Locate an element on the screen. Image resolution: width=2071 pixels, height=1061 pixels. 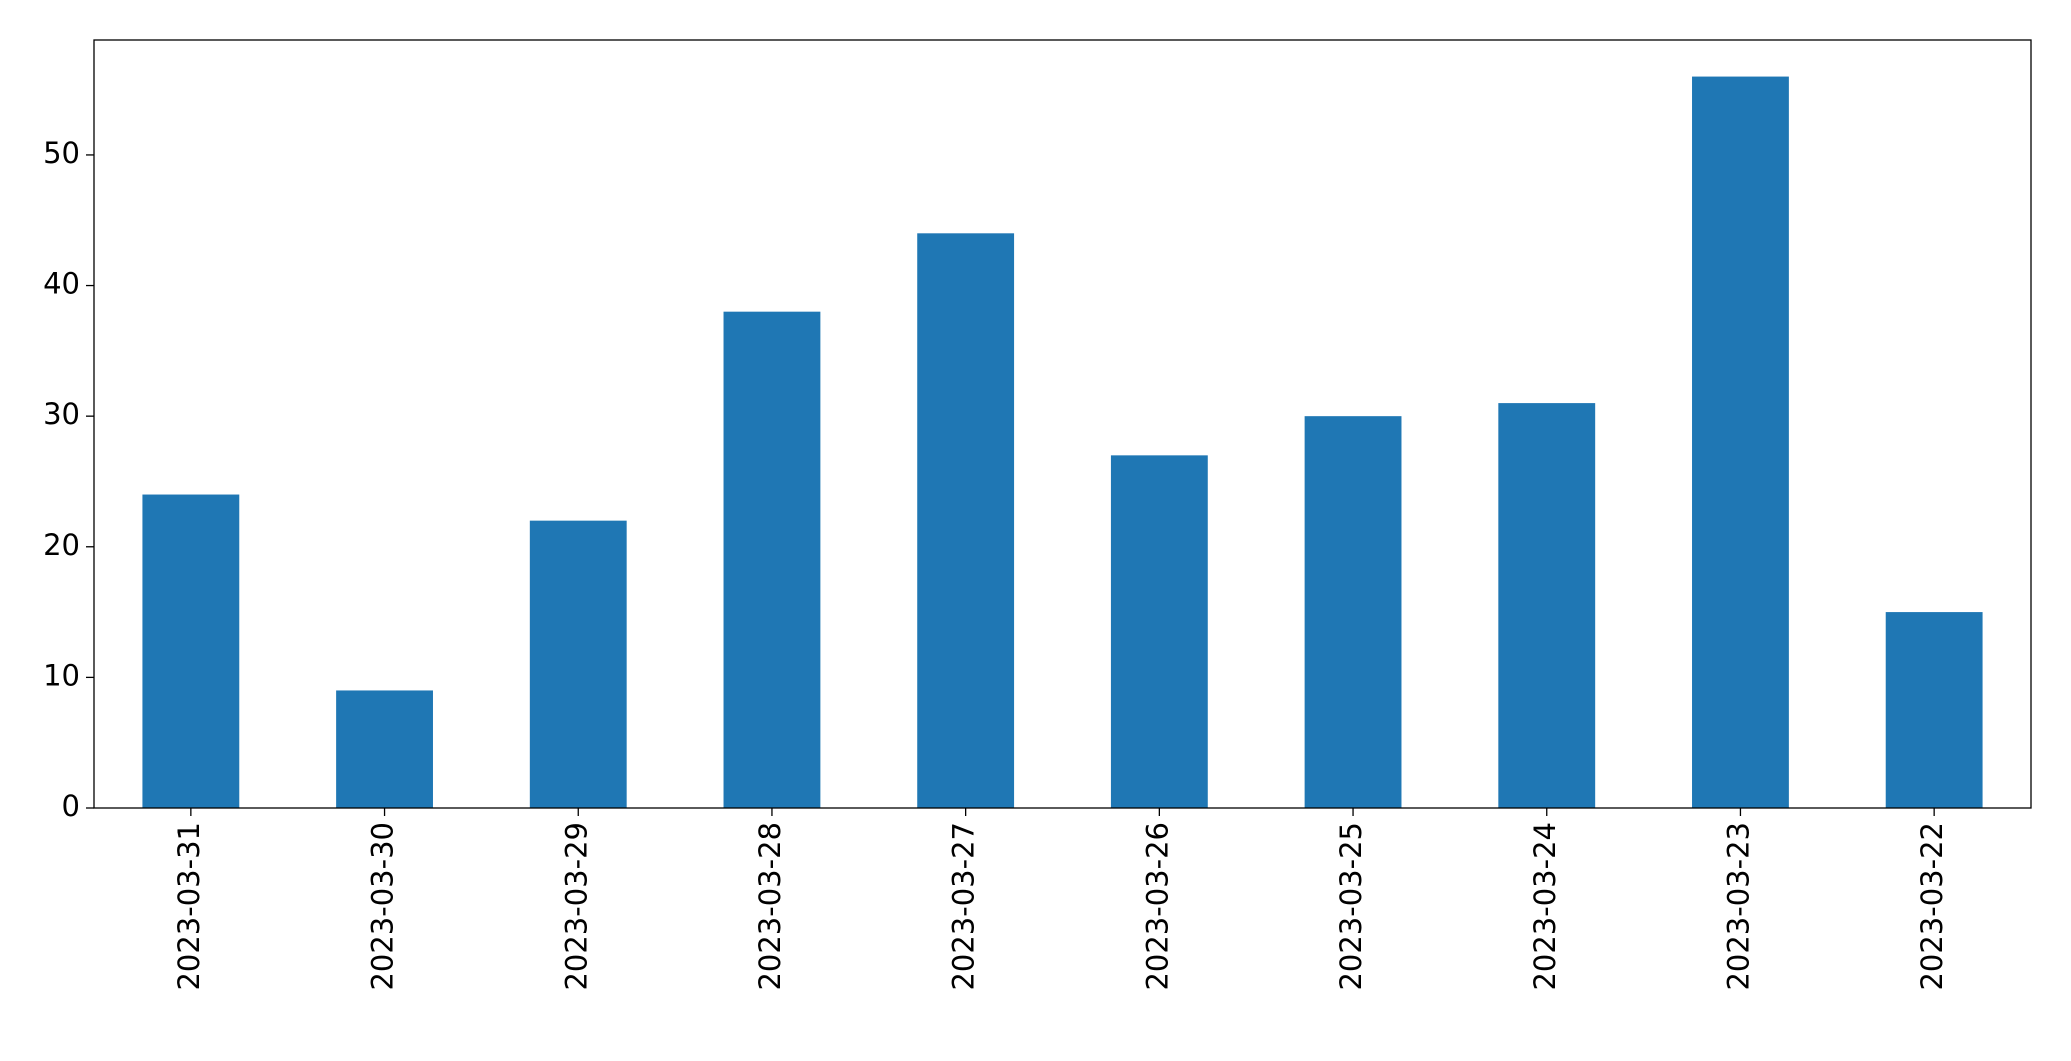
y-tick-label: 0 is located at coordinates (71, 806).